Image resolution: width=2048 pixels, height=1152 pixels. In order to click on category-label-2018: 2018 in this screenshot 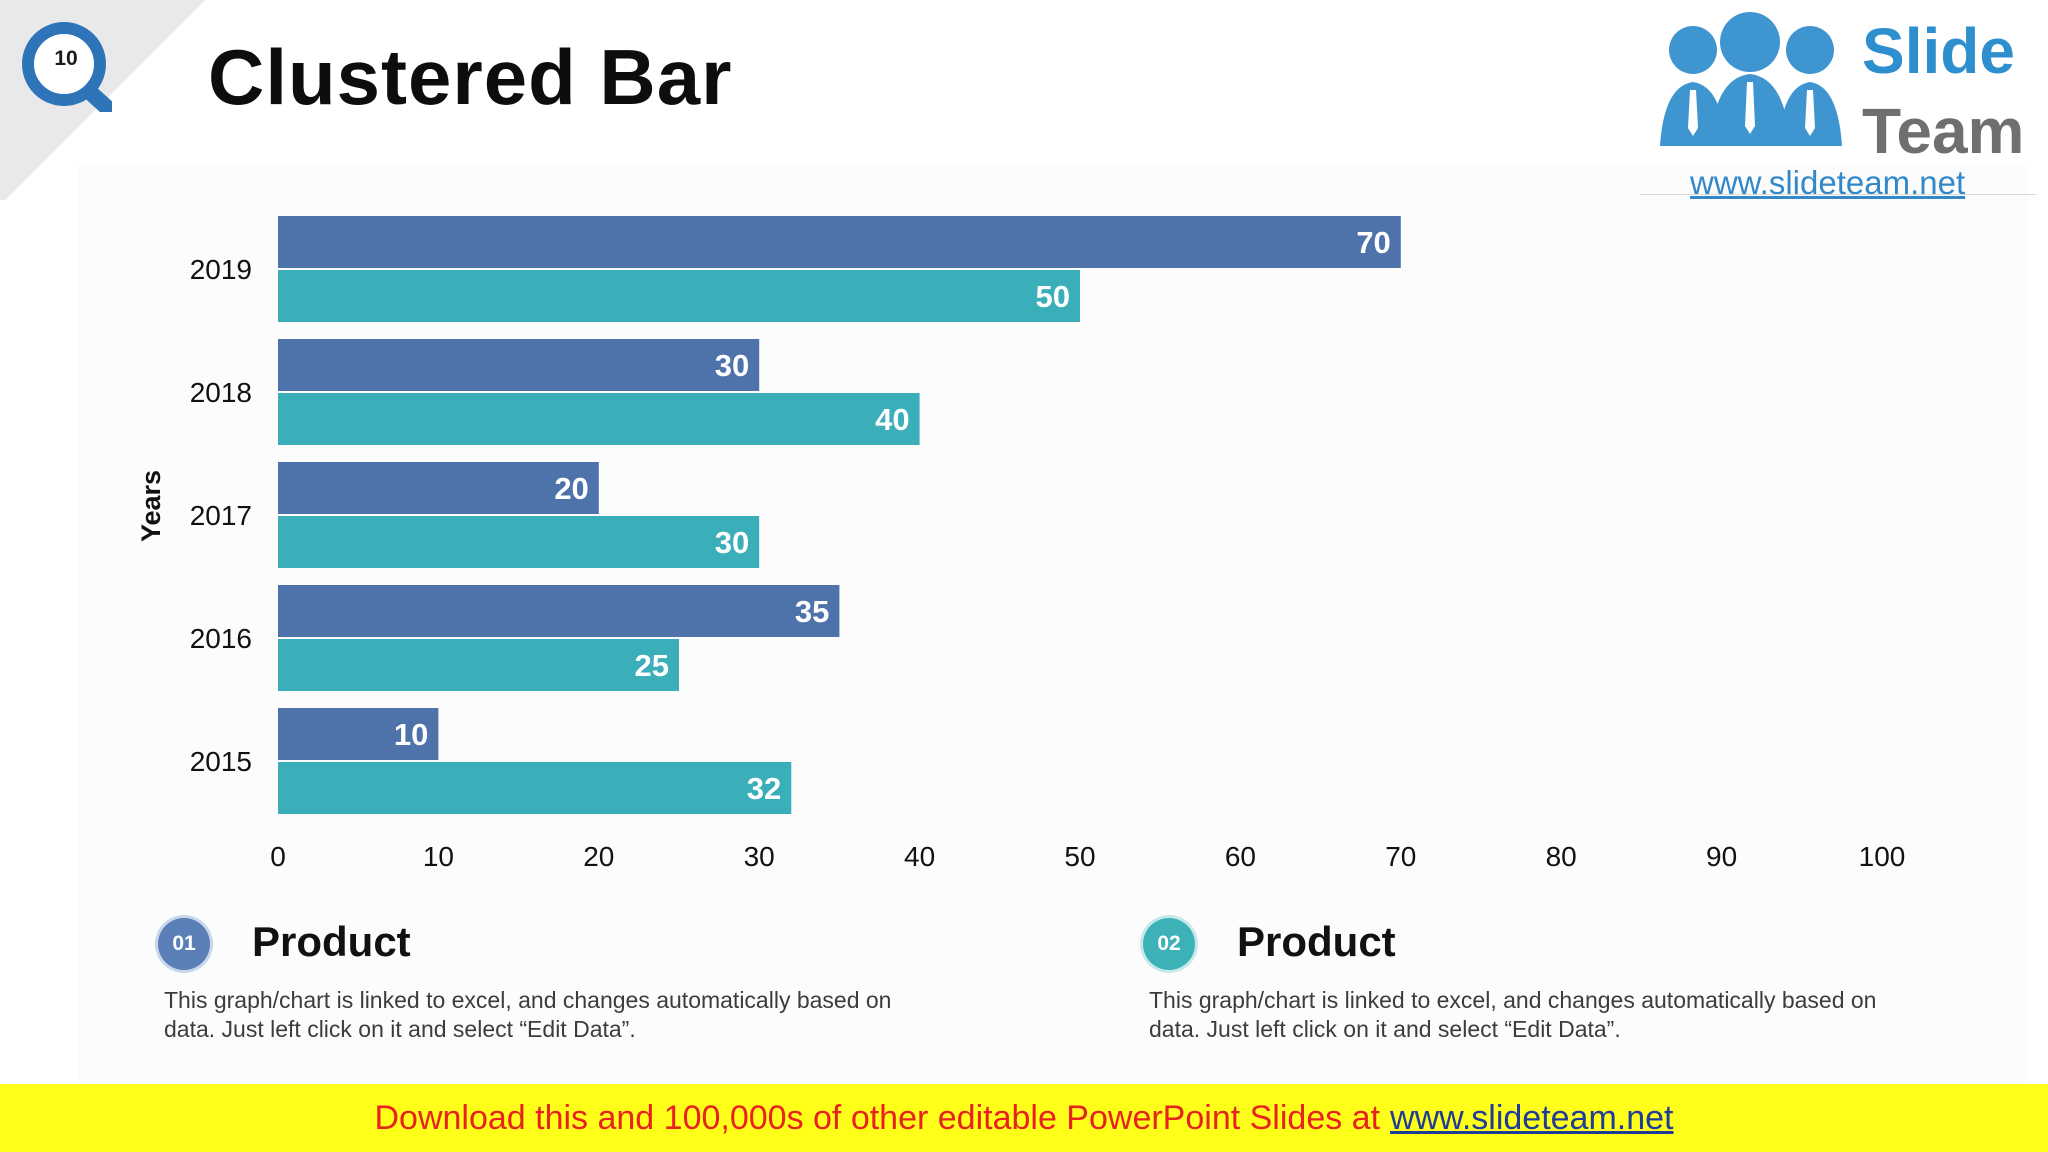, I will do `click(221, 392)`.